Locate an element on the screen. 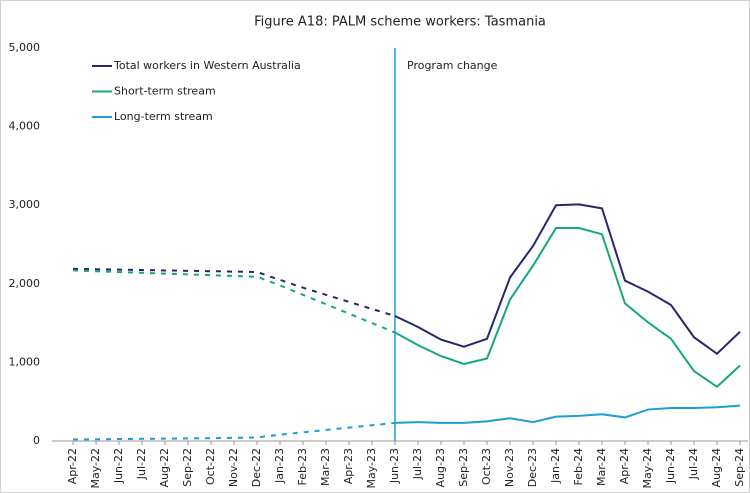 The width and height of the screenshot is (750, 493). x-tick-label: Oct-23 is located at coordinates (486, 466).